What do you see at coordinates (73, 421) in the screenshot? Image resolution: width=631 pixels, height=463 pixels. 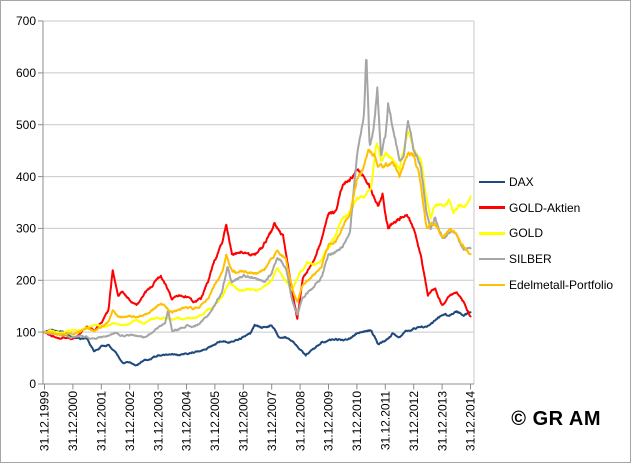 I see `x-tick-label: 31.12.2000` at bounding box center [73, 421].